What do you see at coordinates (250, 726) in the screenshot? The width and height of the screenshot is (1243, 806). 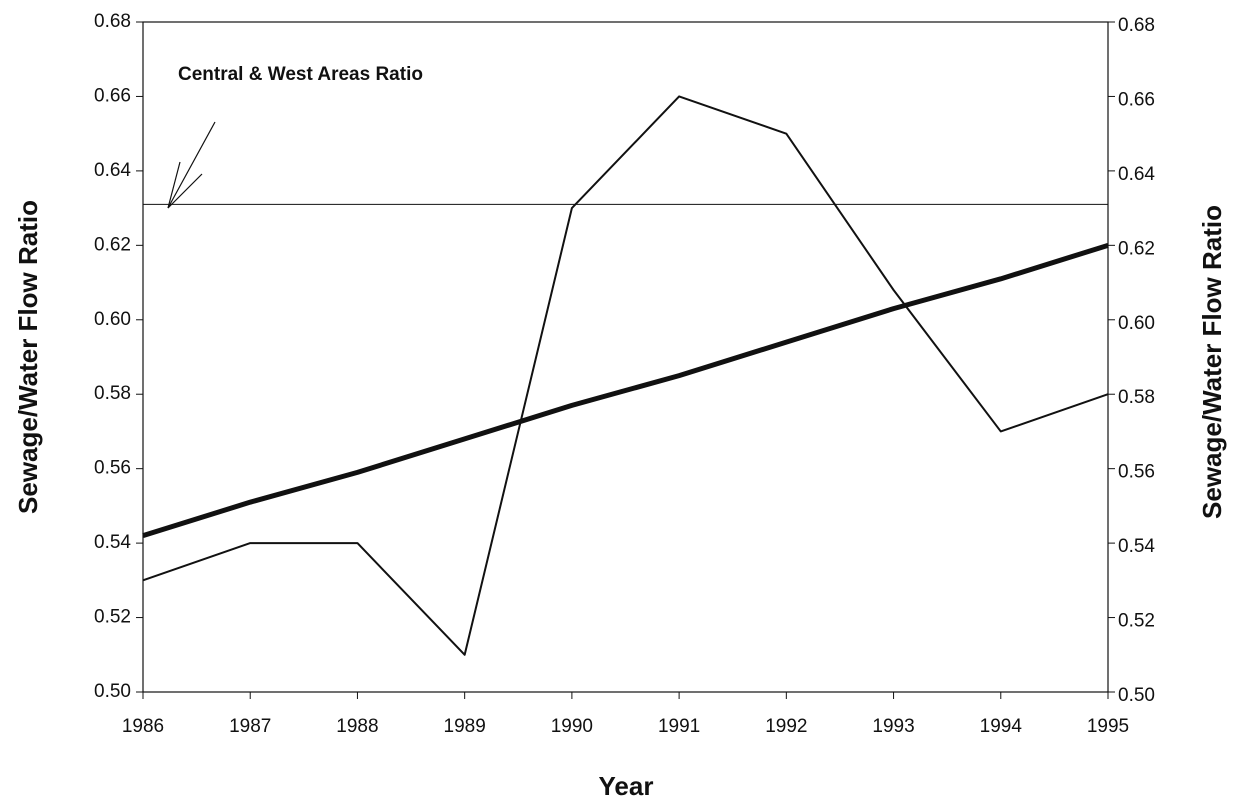 I see `x-tick-label: 1987` at bounding box center [250, 726].